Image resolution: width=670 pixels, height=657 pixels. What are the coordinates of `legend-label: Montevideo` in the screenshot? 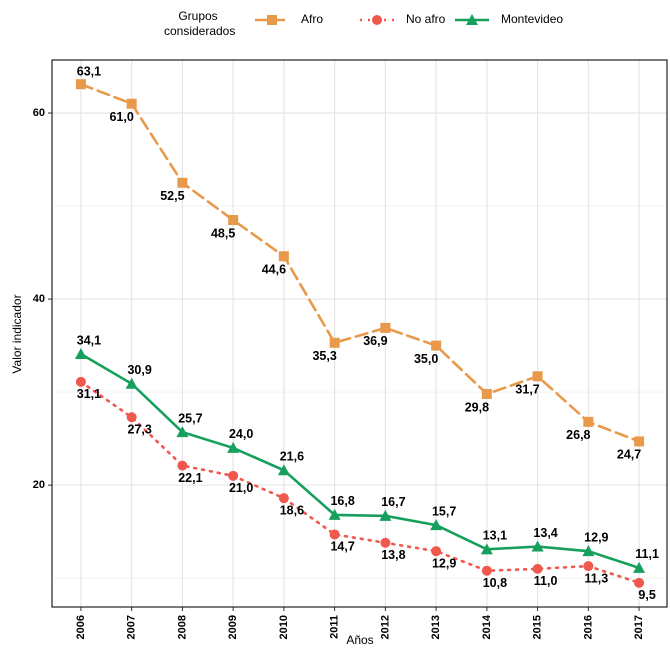 It's located at (532, 19).